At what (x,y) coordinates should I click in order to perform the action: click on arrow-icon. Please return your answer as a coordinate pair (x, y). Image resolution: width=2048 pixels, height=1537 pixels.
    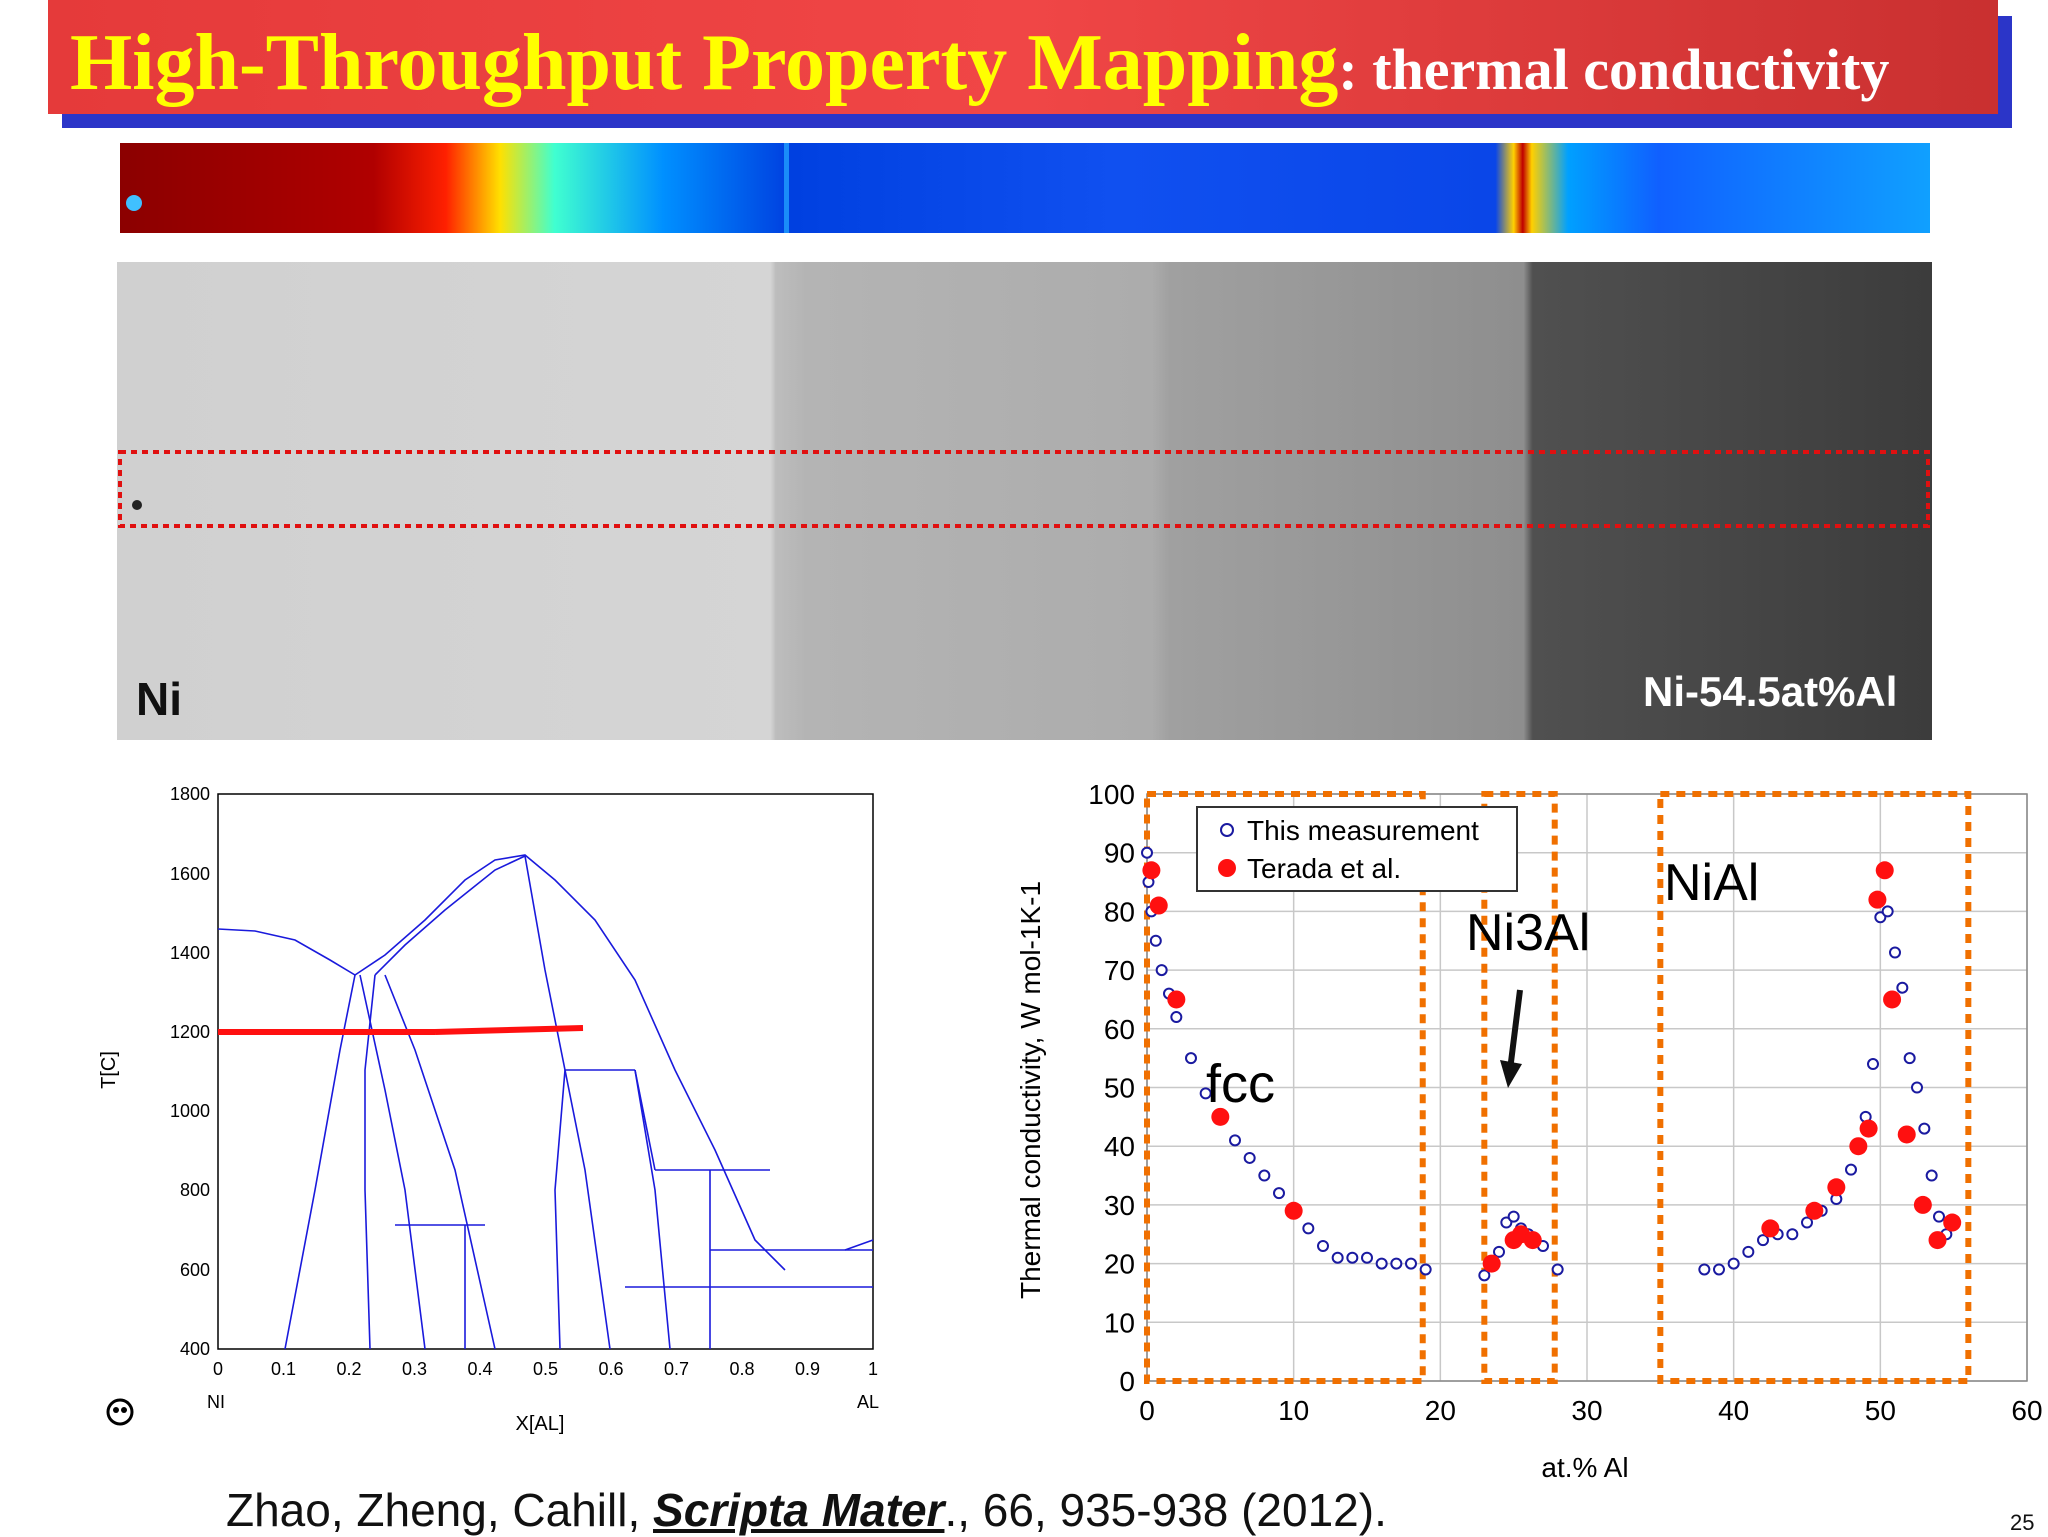
    Looking at the image, I should click on (1511, 1038).